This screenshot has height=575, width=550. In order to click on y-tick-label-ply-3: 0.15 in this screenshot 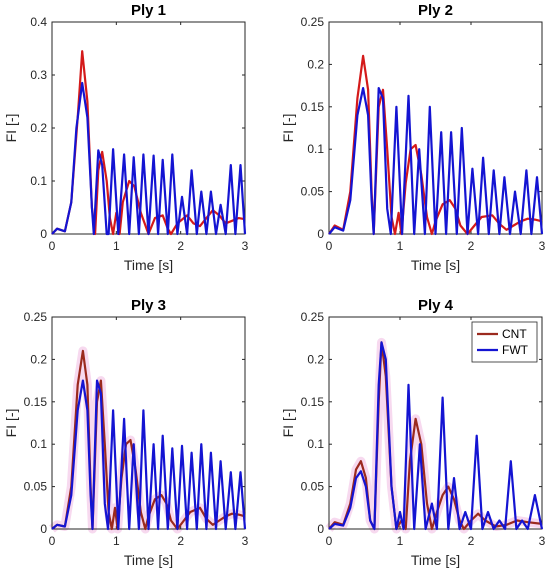, I will do `click(36, 402)`.